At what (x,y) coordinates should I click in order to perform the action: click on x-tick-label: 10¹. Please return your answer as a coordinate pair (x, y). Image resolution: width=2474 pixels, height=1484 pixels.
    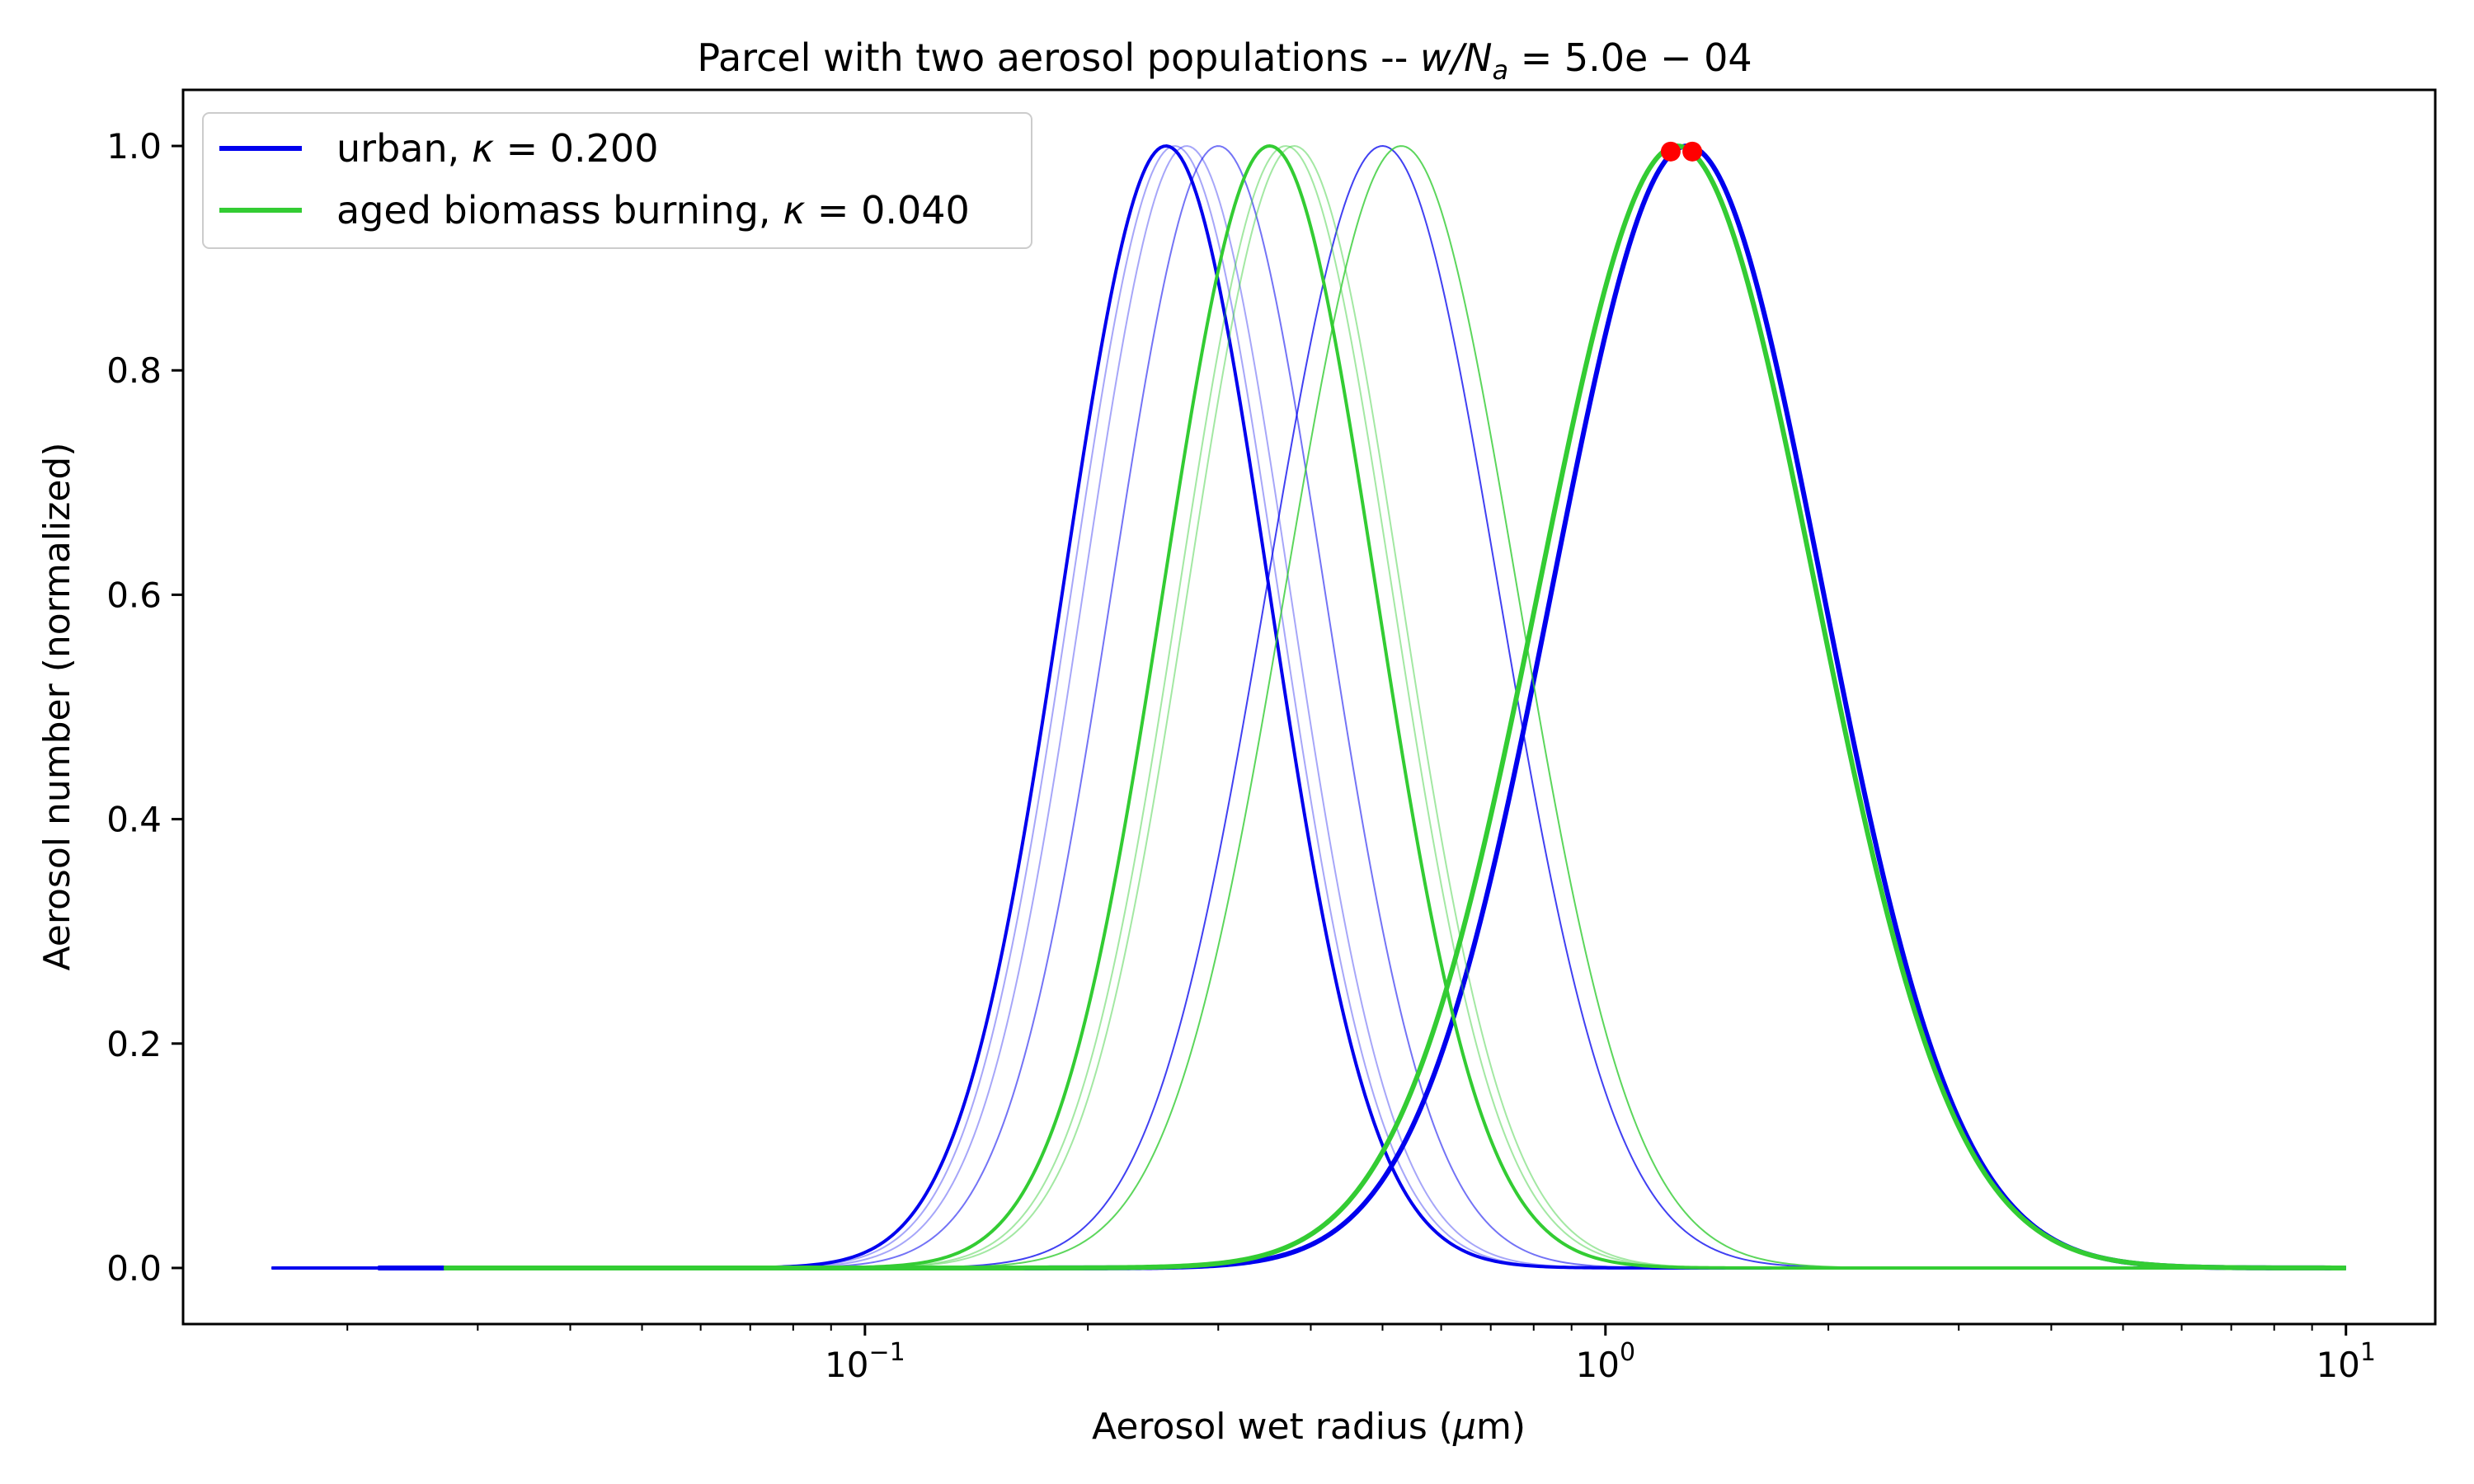
    Looking at the image, I should click on (2346, 1361).